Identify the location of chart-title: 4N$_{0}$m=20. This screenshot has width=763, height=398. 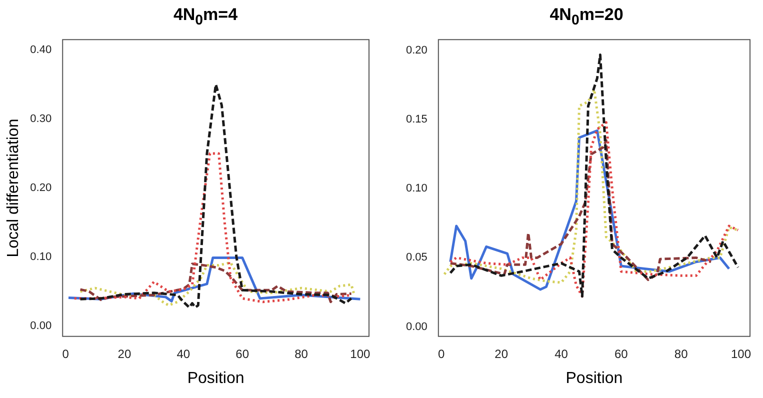
(586, 17).